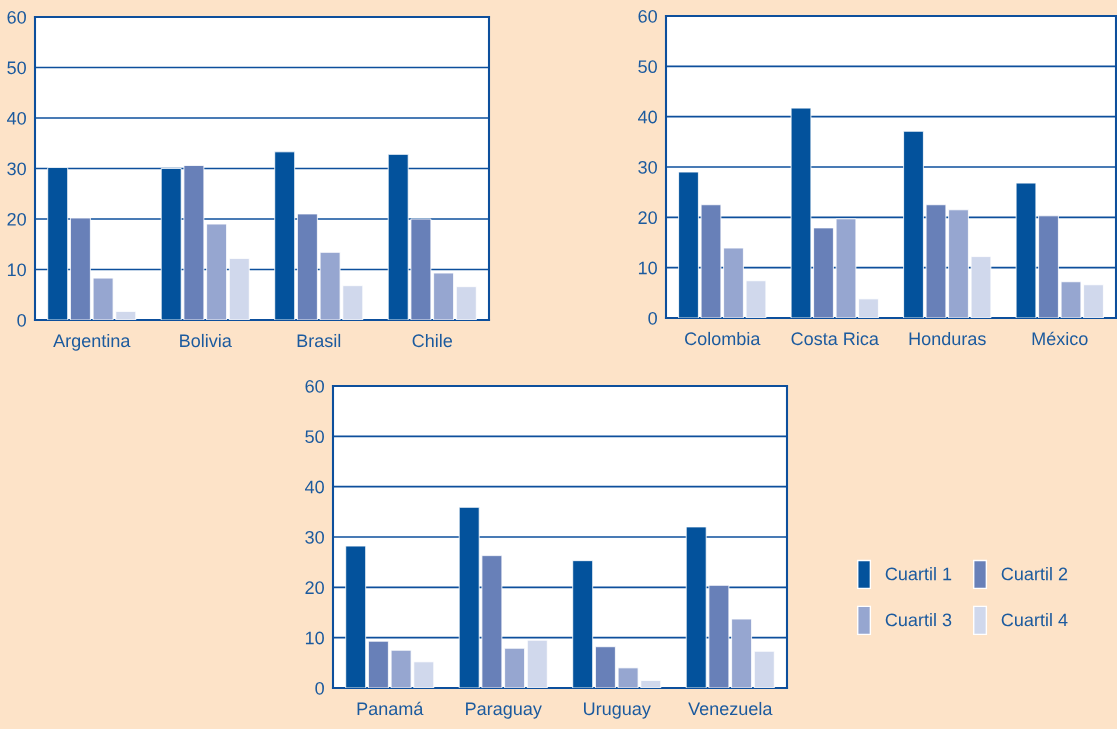 This screenshot has height=729, width=1117. What do you see at coordinates (730, 708) in the screenshot?
I see `x-tick-label: Venezuela` at bounding box center [730, 708].